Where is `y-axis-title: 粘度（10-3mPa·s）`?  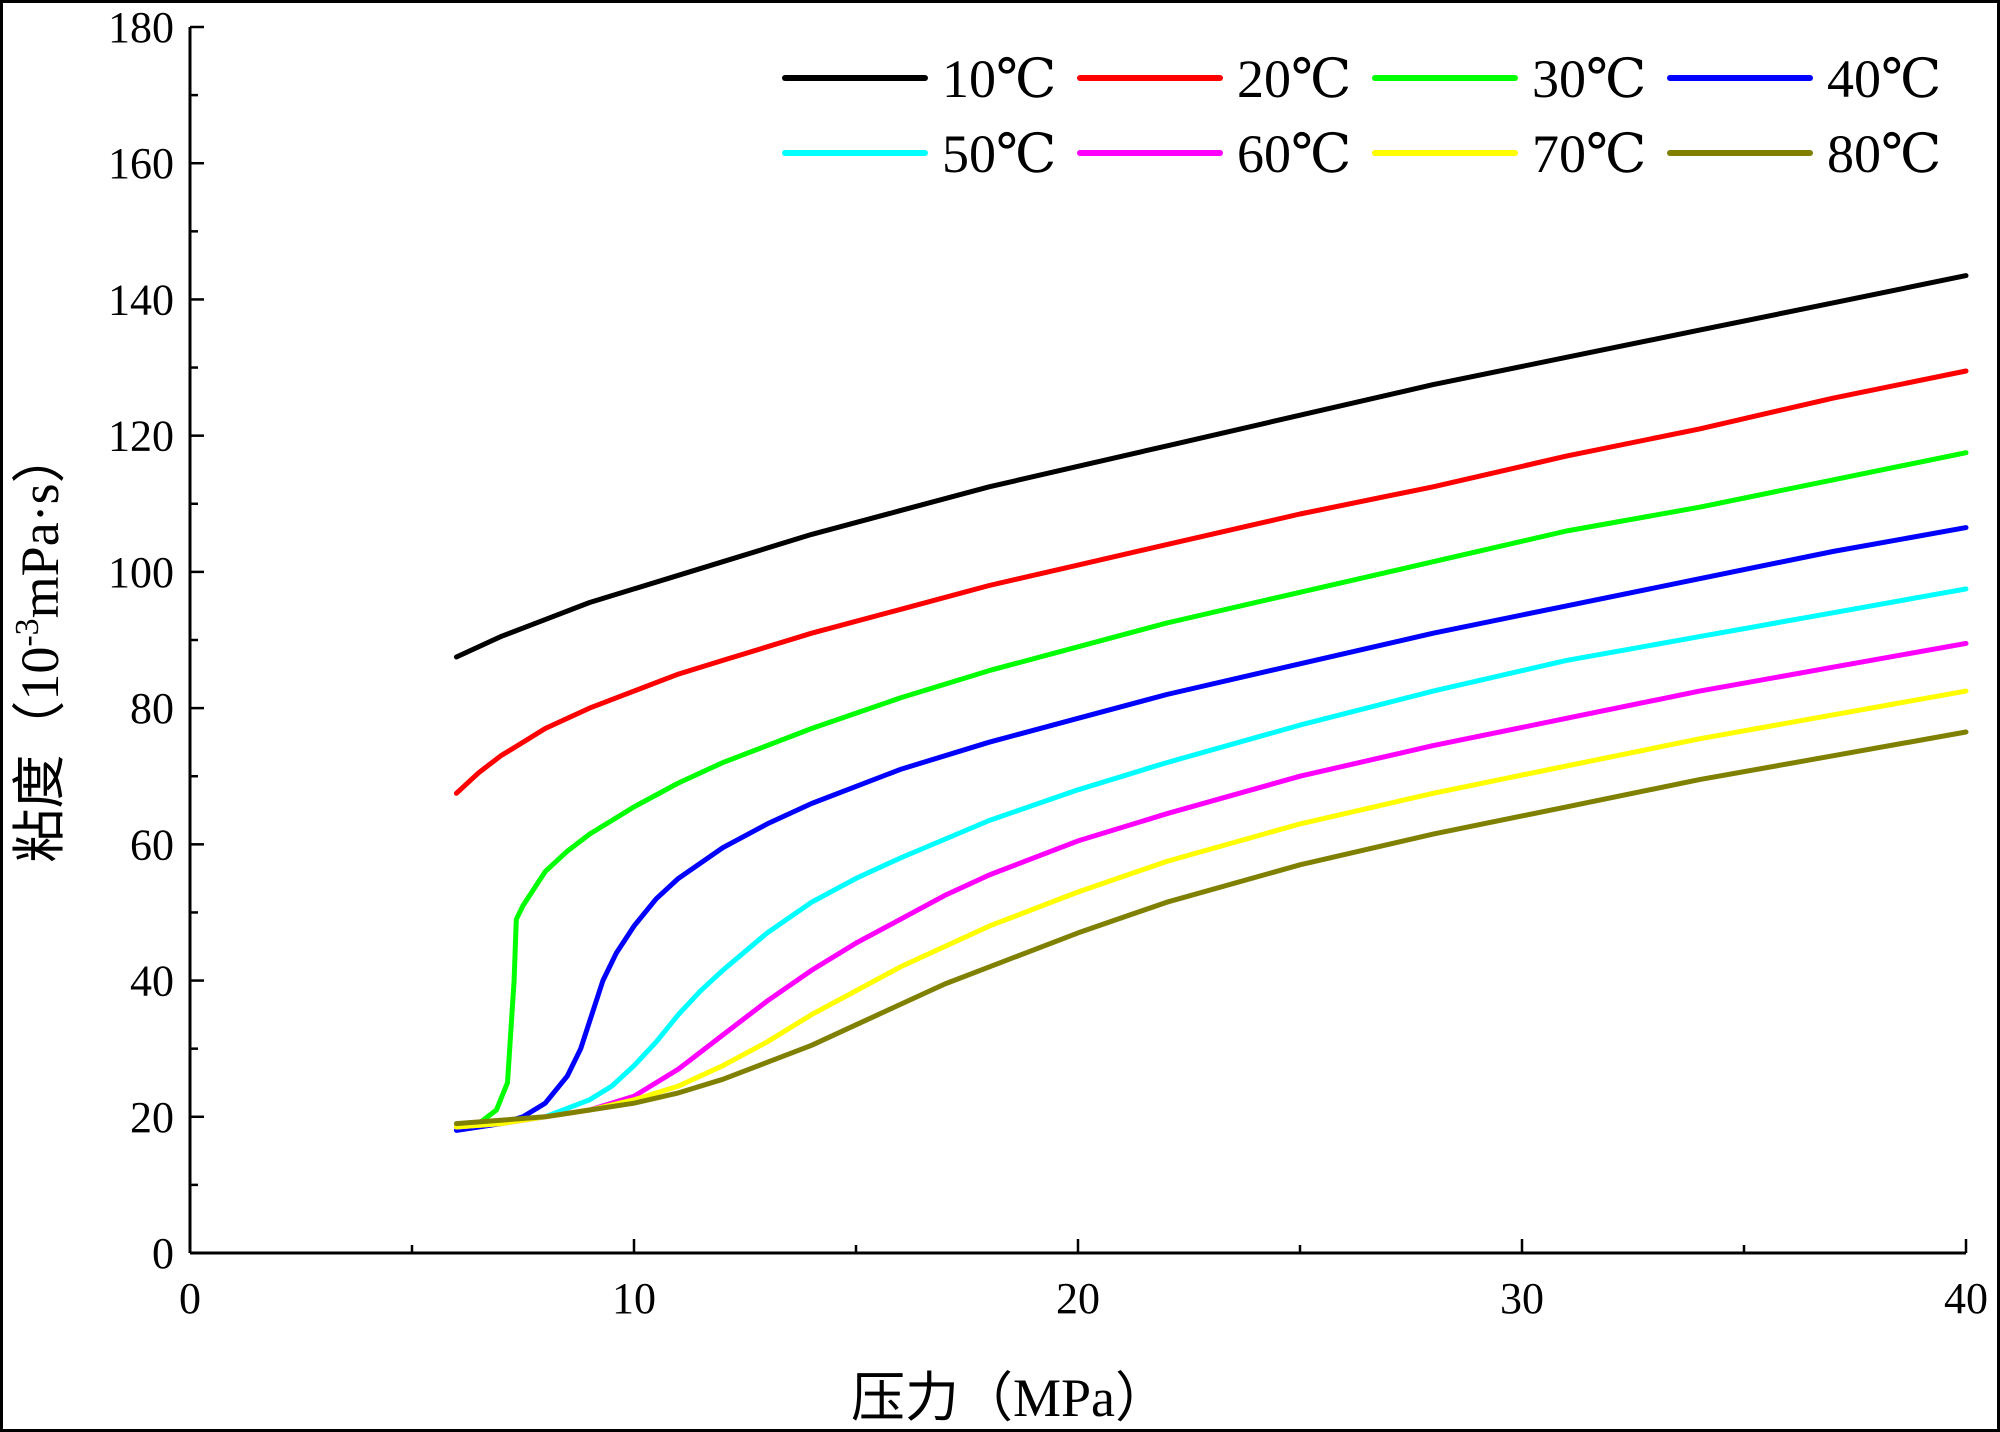
y-axis-title: 粘度（10-3mPa·s） is located at coordinates (39, 645).